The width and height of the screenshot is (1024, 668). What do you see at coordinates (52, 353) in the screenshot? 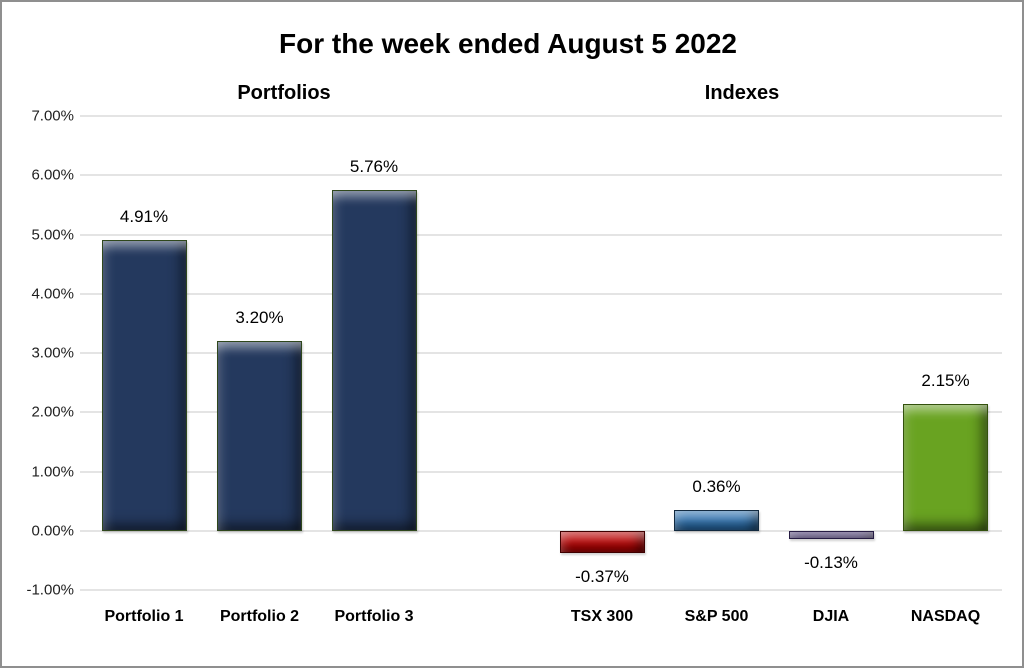
I see `y-axis-tick-label: 3.00%` at bounding box center [52, 353].